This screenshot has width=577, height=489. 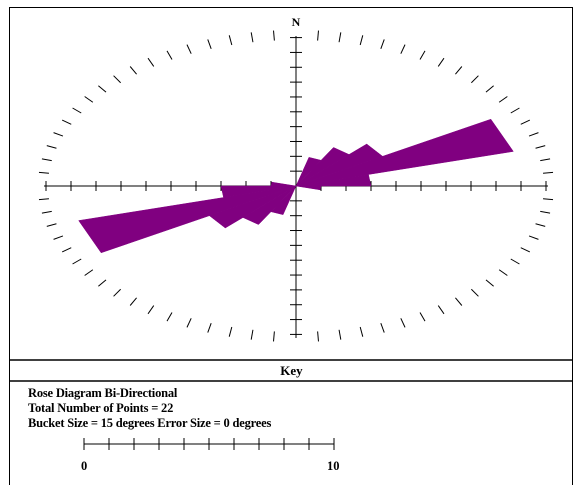 What do you see at coordinates (103, 393) in the screenshot?
I see `diagram-type-label: Rose Diagram Bi-Directional` at bounding box center [103, 393].